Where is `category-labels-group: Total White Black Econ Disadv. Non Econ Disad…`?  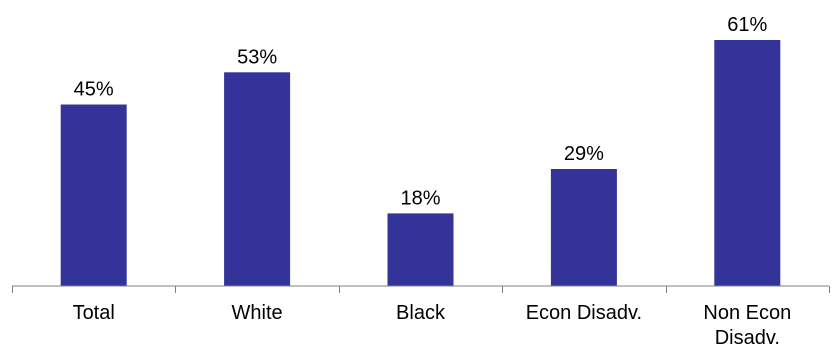 category-labels-group: Total White Black Econ Disadv. Non Econ Disad… is located at coordinates (432, 325).